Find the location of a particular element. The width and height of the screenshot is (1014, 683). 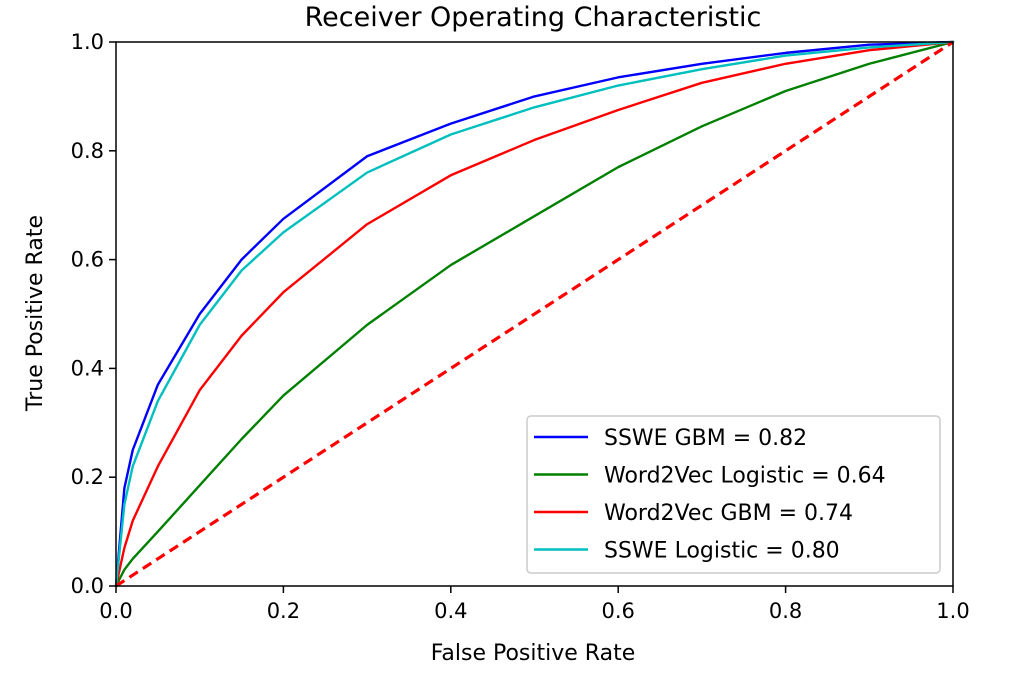

y-tick-label: 0.6 is located at coordinates (87, 260).